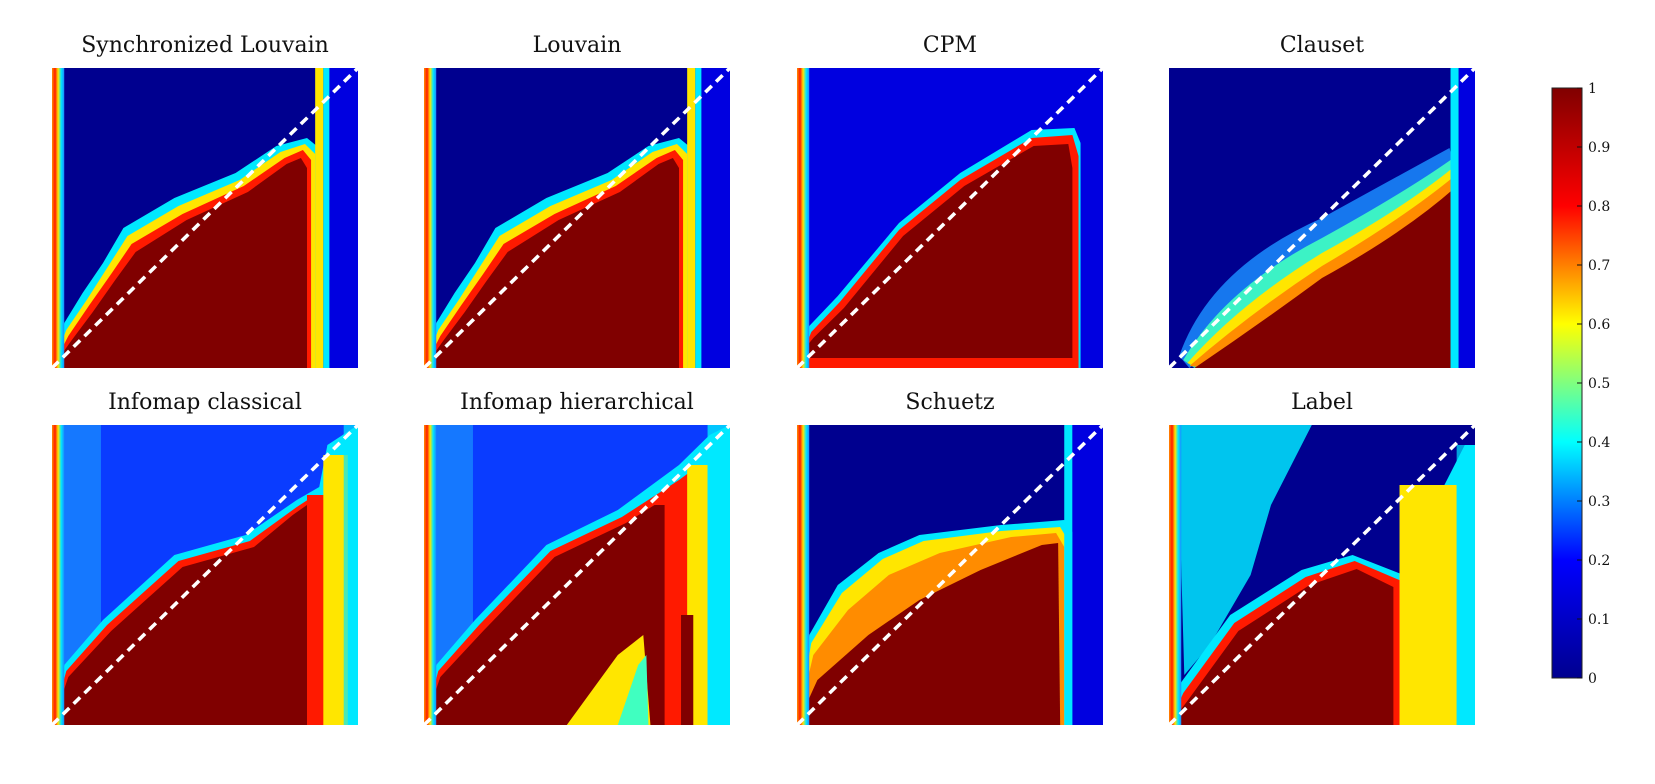  I want to click on panel-title: Clauset, so click(1322, 45).